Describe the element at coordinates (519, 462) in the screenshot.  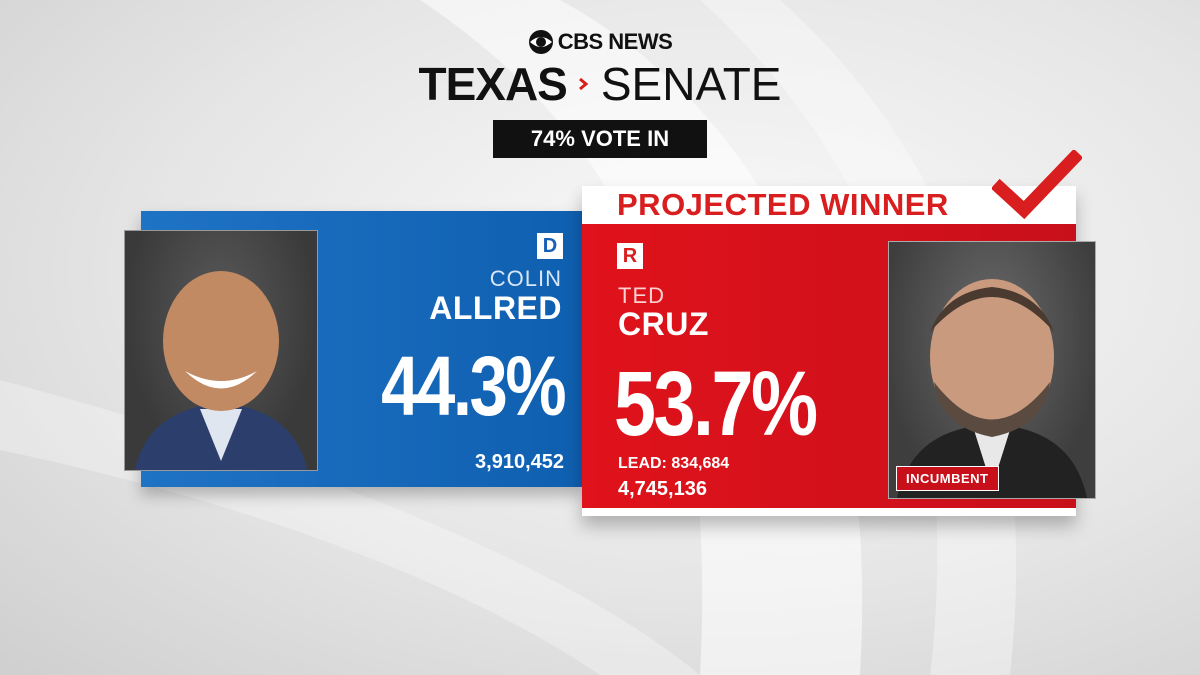
I see `democrat-votes: 3,910,452` at that location.